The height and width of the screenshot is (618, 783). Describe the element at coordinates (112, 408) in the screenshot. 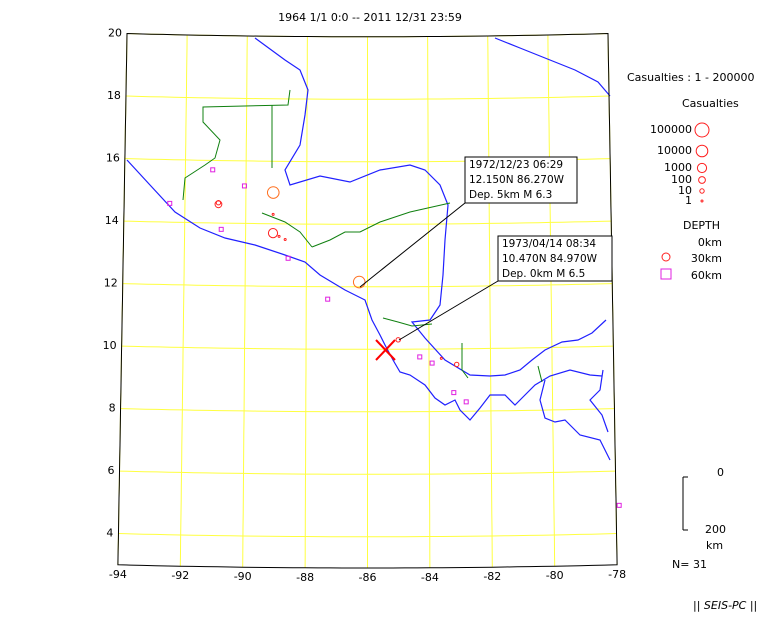

I see `lat-label: 8` at that location.